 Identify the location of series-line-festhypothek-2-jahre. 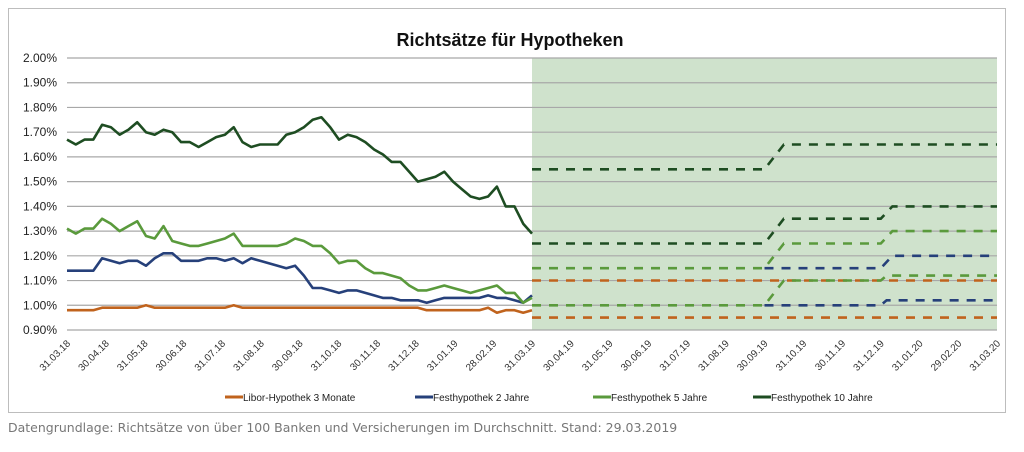
(300, 278).